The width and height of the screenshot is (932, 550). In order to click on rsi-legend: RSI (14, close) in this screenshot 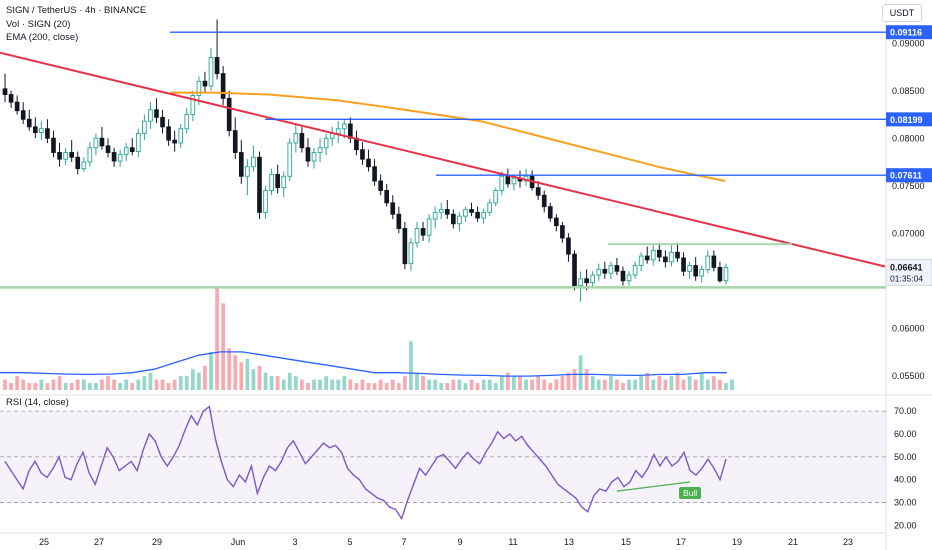, I will do `click(37, 402)`.